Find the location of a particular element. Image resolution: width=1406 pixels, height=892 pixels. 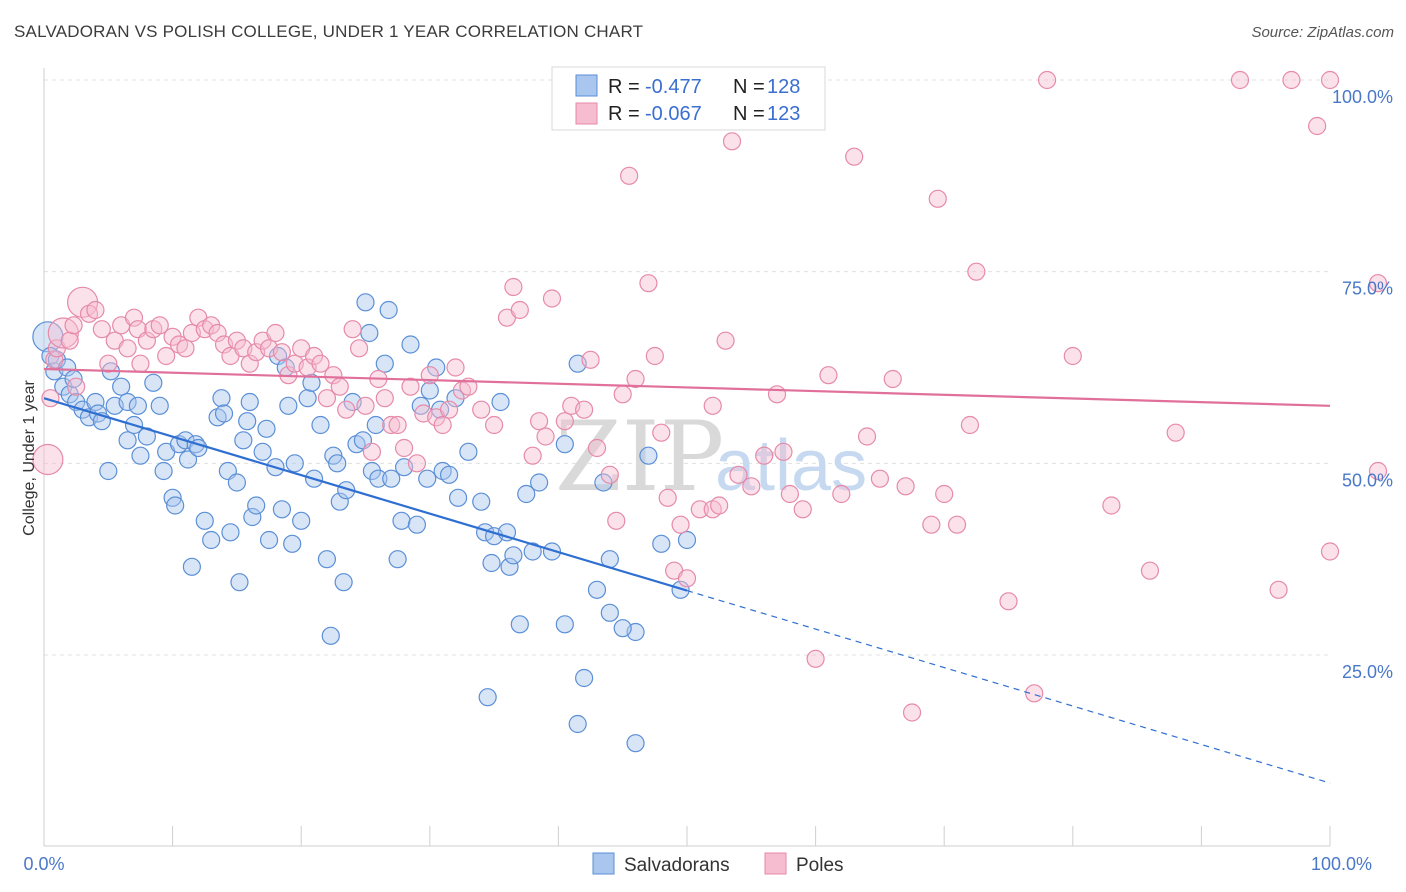

legend-r-label-salvadorans: R = is located at coordinates (624, 87).